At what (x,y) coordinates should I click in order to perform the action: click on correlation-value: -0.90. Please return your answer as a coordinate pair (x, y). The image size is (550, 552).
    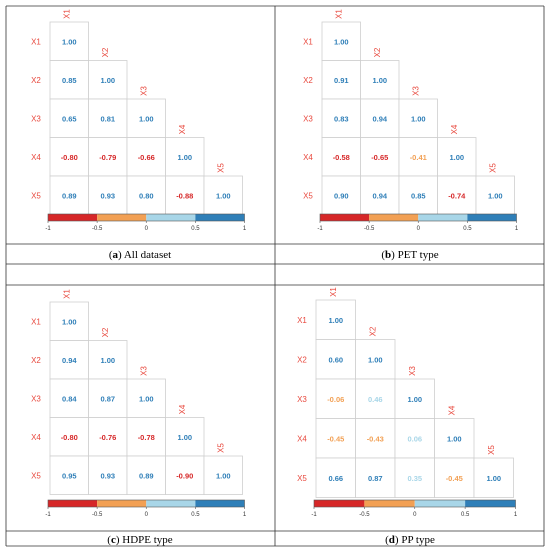
    Looking at the image, I should click on (184, 475).